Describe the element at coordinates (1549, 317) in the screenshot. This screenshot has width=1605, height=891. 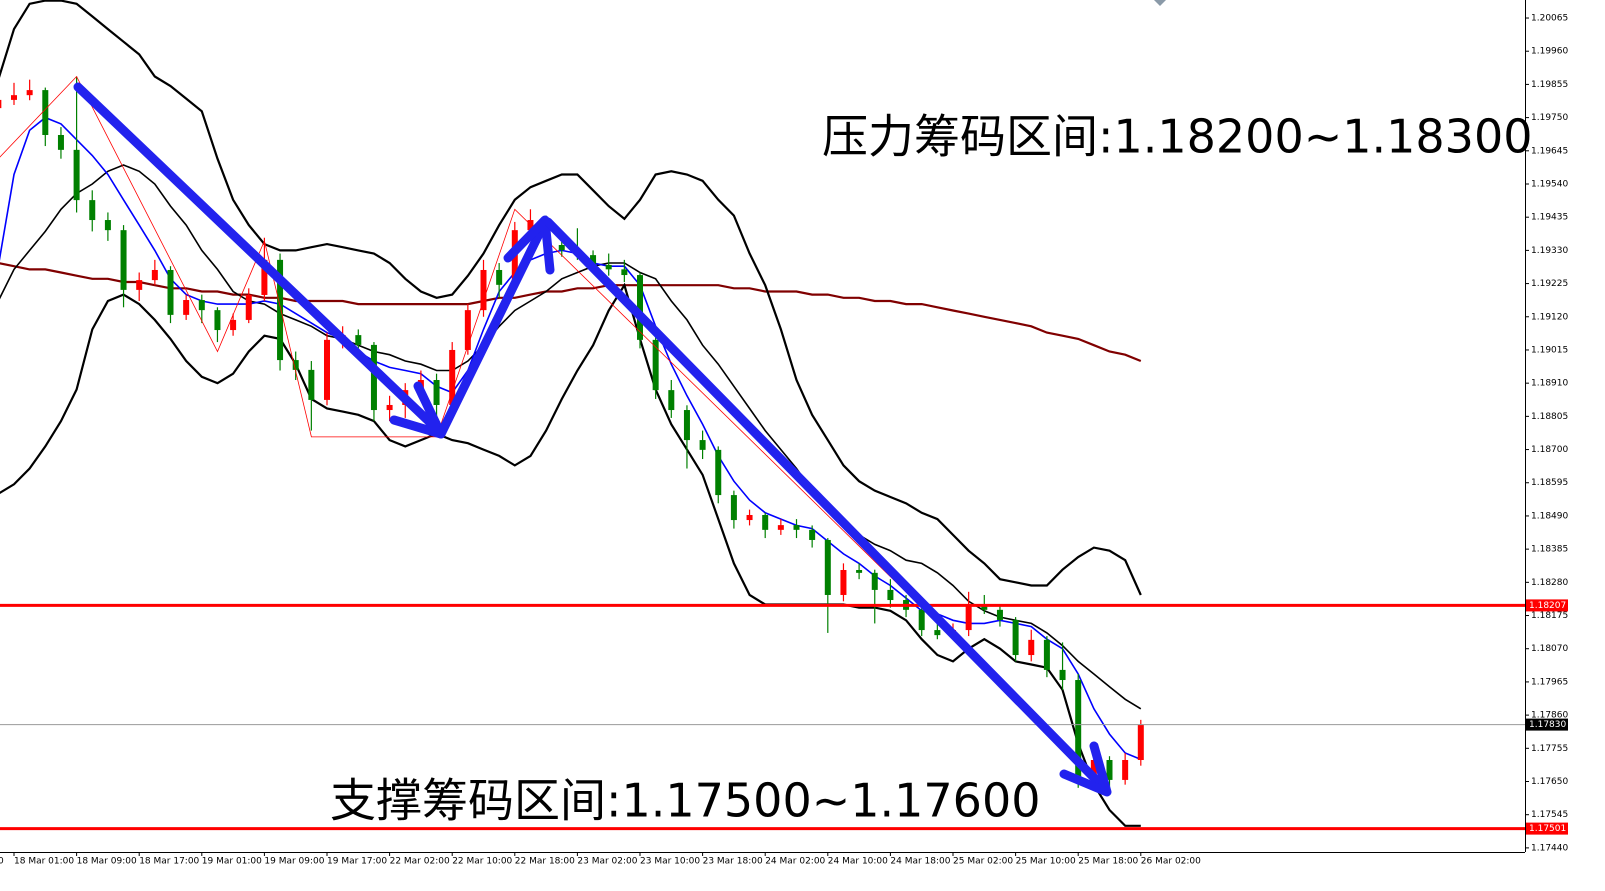
I see `y-tick-label: 1.19120` at that location.